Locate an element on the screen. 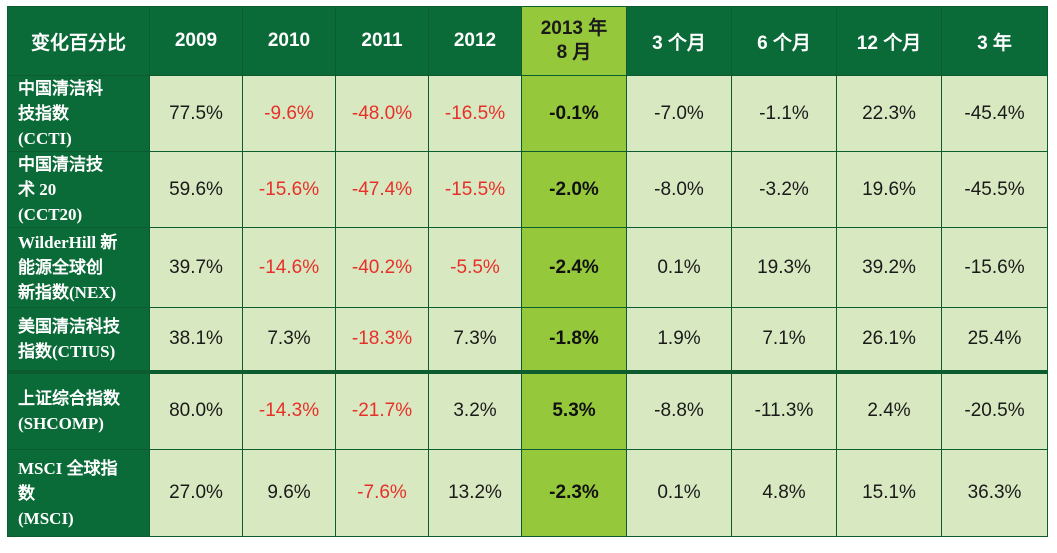 This screenshot has width=1057, height=553. value-cell: 19.3% is located at coordinates (784, 267).